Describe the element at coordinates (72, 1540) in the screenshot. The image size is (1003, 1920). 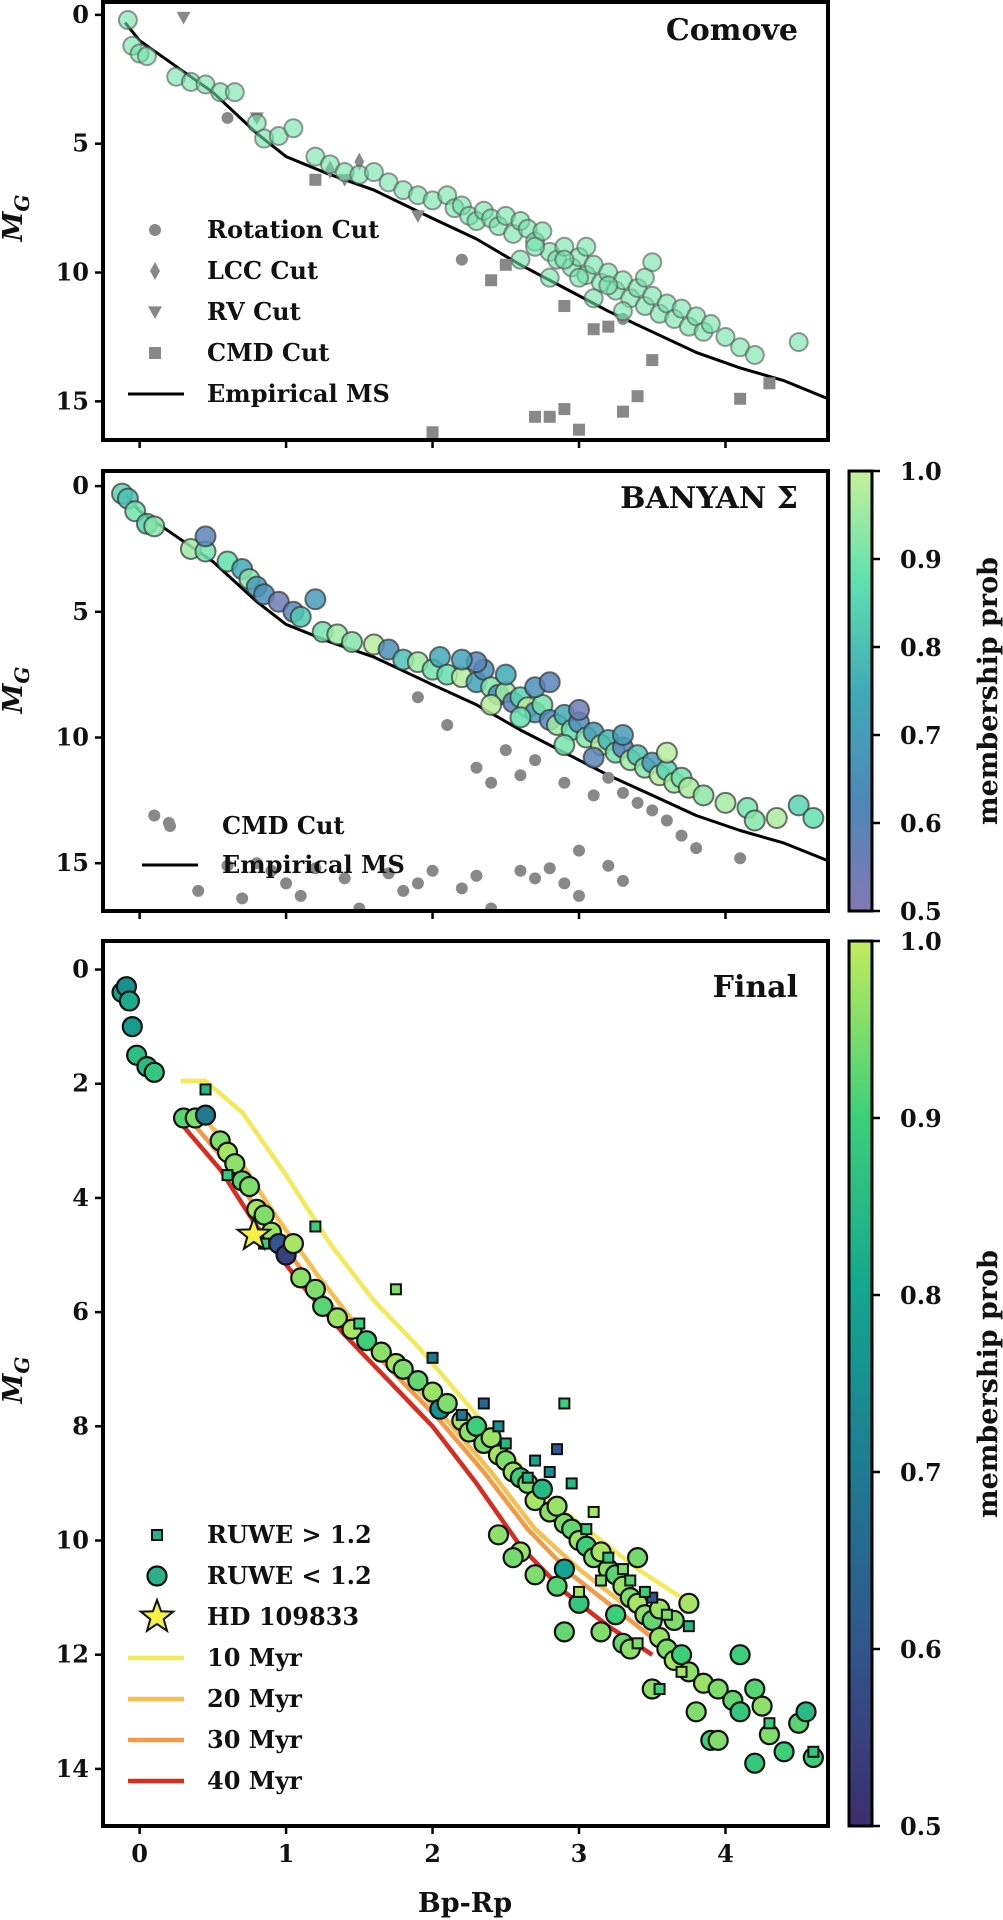
I see `y-tick-label: 10` at that location.